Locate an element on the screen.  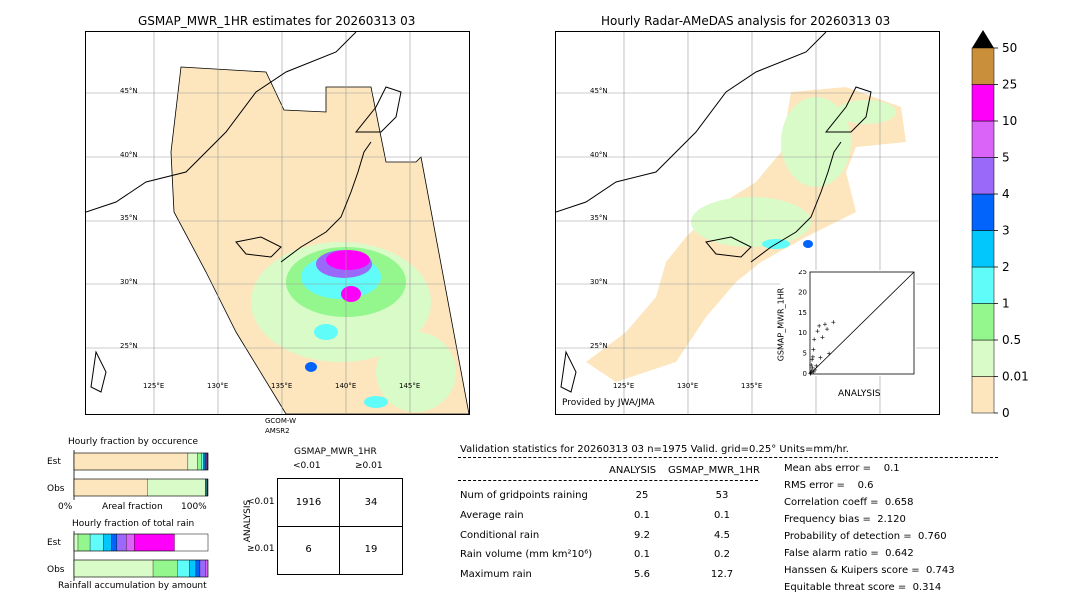
occurrence-row-obs: Obs is located at coordinates (56, 489).